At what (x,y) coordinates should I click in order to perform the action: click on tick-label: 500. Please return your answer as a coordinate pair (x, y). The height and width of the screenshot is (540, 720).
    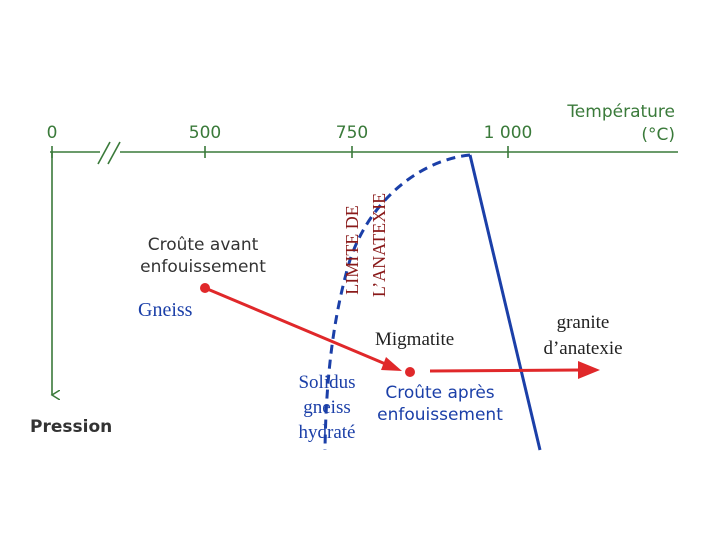
    Looking at the image, I should click on (205, 133).